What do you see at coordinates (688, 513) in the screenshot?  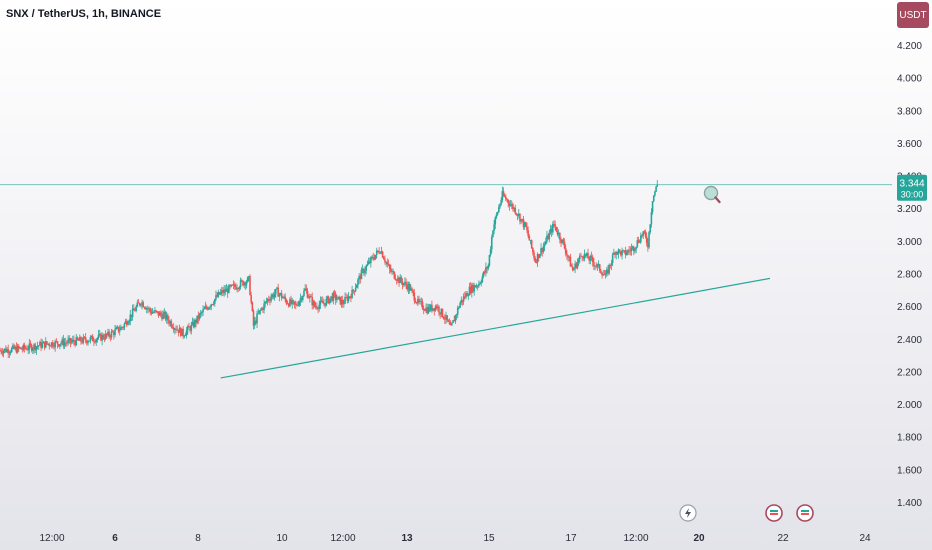 I see `lightning-event-icon` at bounding box center [688, 513].